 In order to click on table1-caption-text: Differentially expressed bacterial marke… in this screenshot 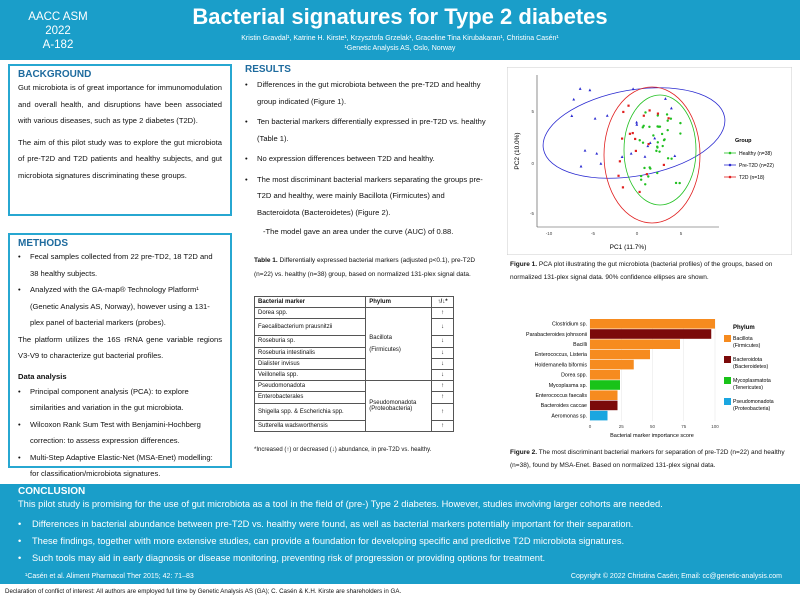, I will do `click(365, 267)`.